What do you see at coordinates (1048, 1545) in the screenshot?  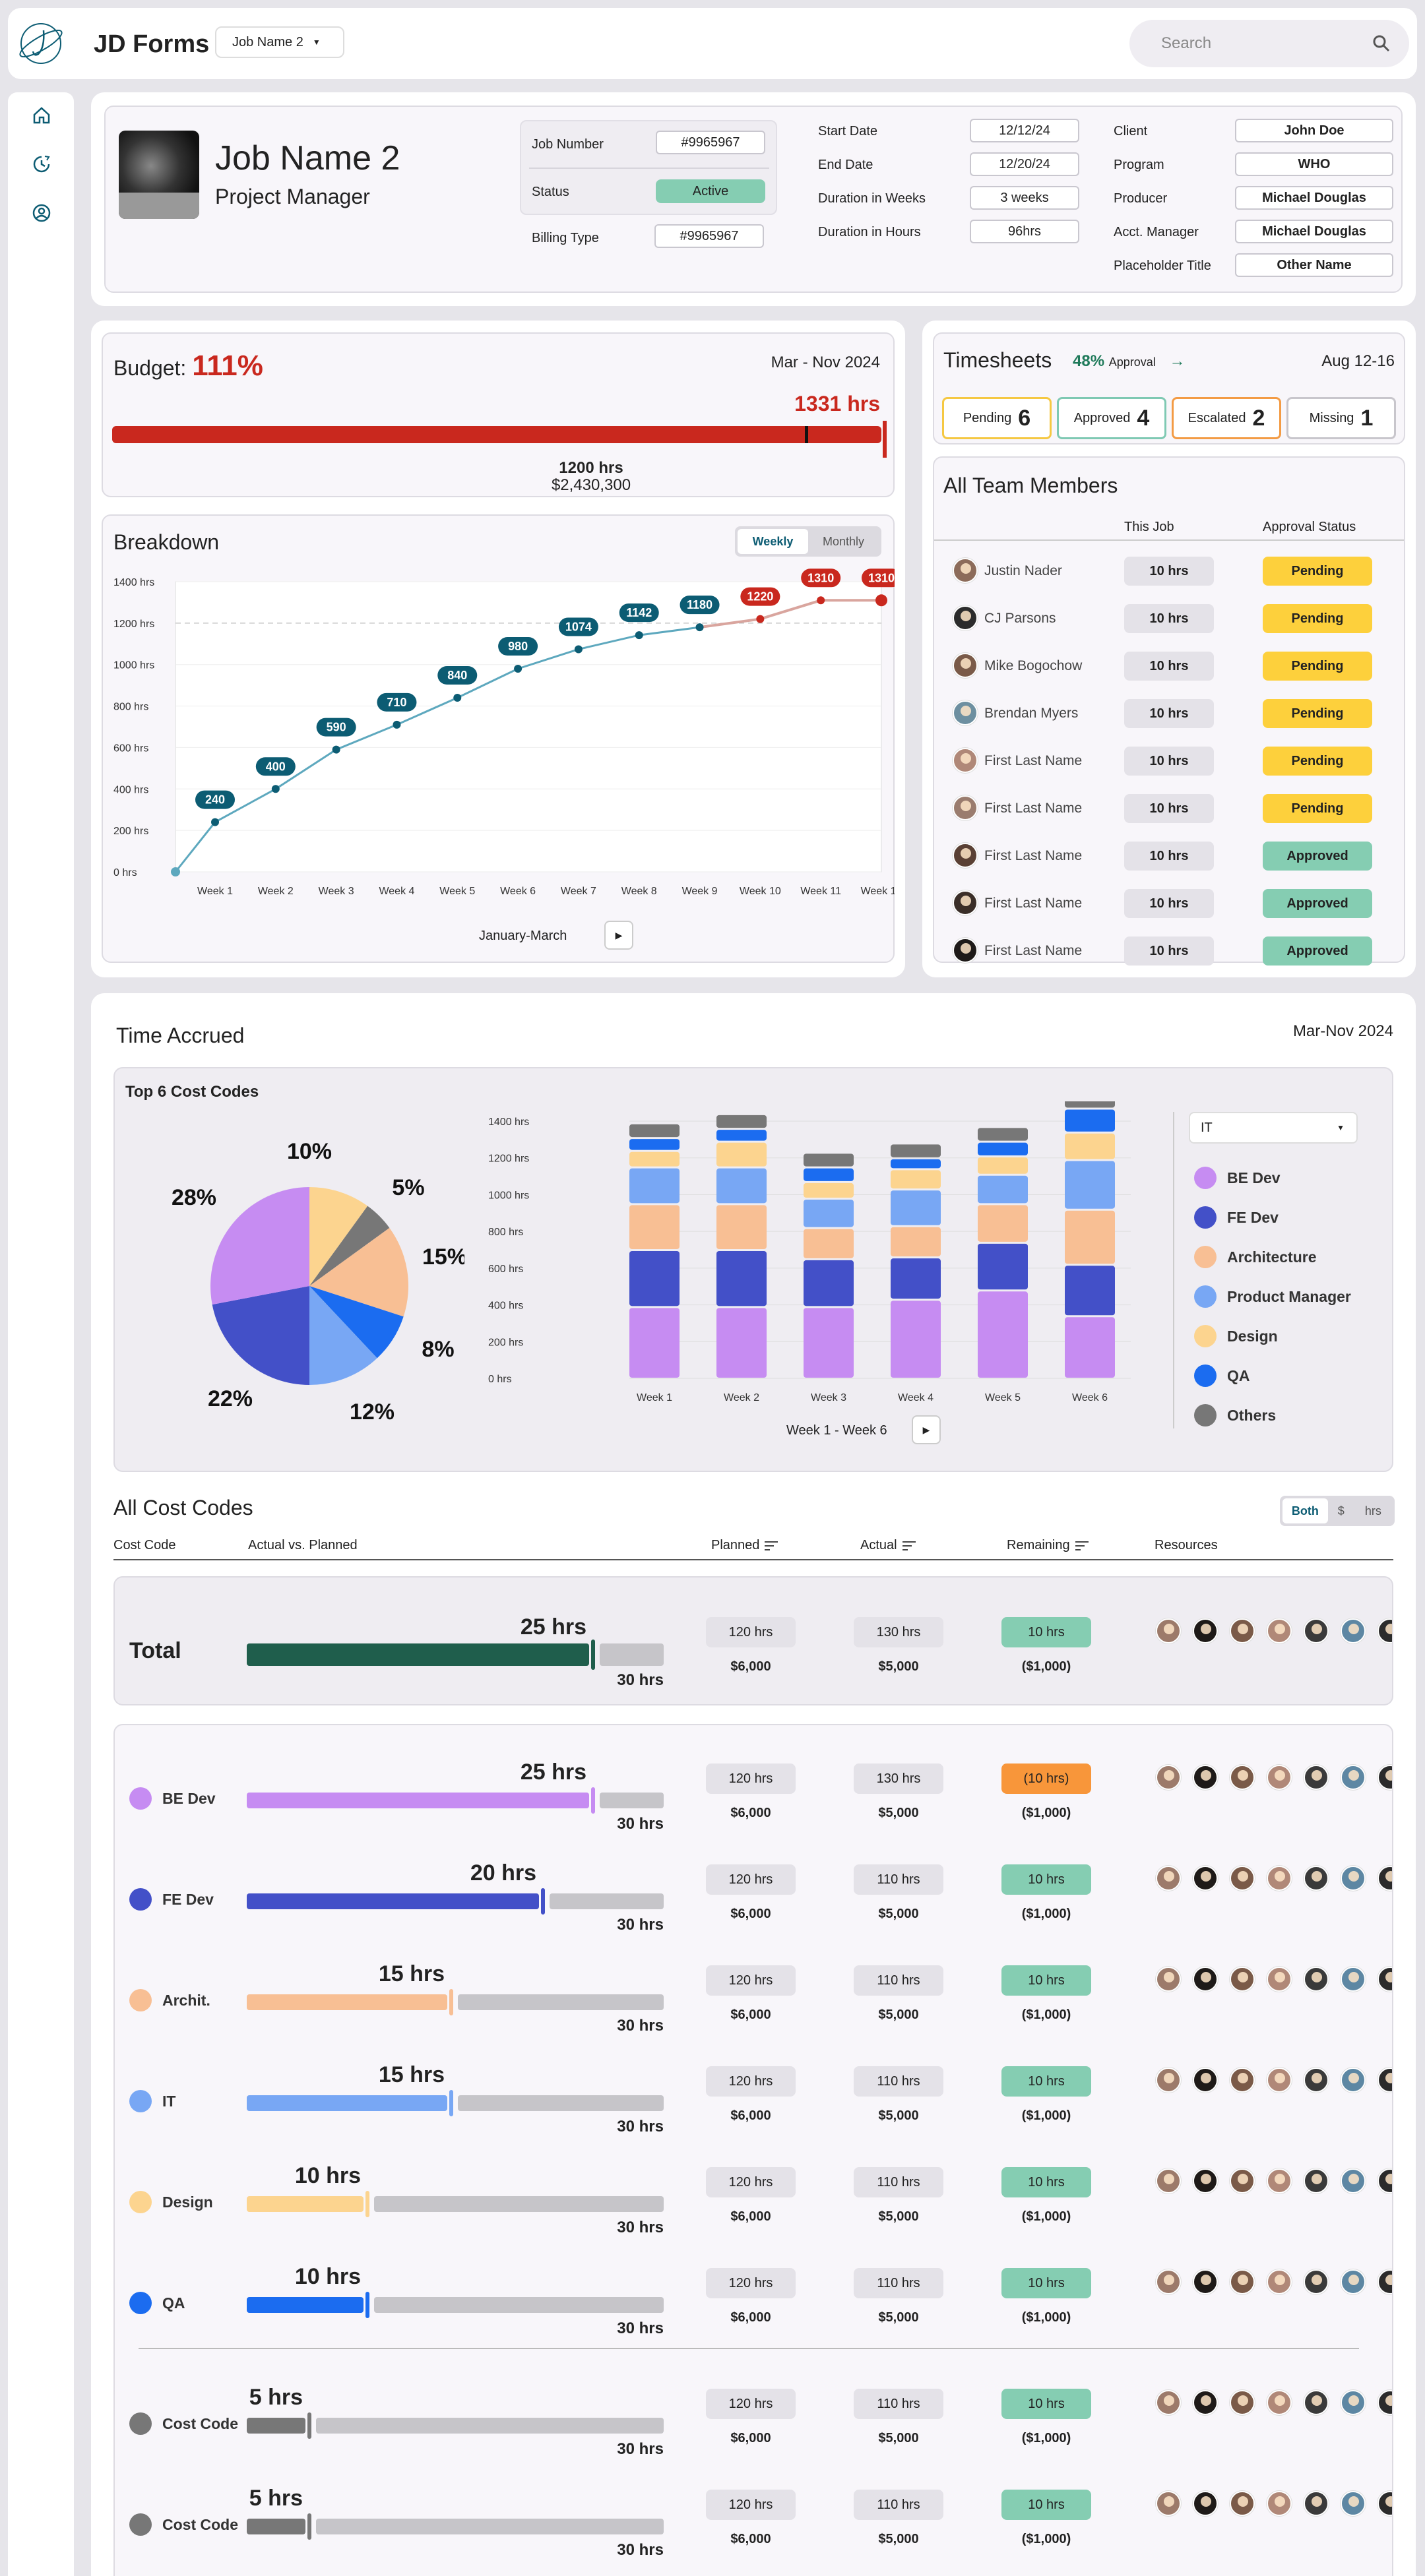 I see `header-remaining: Remaining` at bounding box center [1048, 1545].